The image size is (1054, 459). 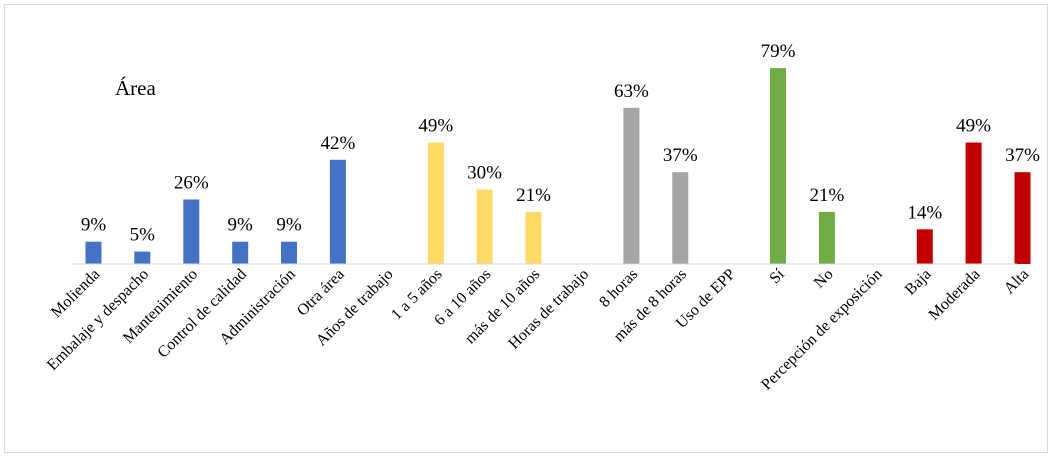 What do you see at coordinates (484, 173) in the screenshot?
I see `value-label-8: 30%` at bounding box center [484, 173].